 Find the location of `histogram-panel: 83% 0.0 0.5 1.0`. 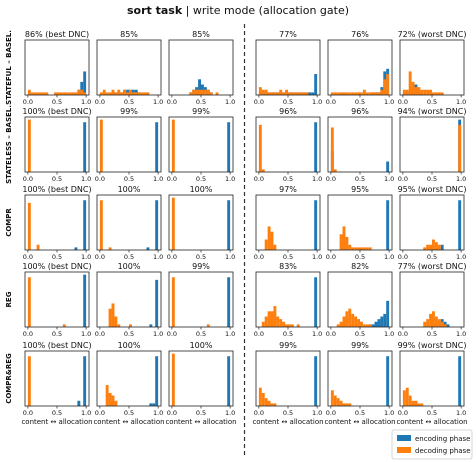

histogram-panel: 83% 0.0 0.5 1.0 is located at coordinates (288, 300).